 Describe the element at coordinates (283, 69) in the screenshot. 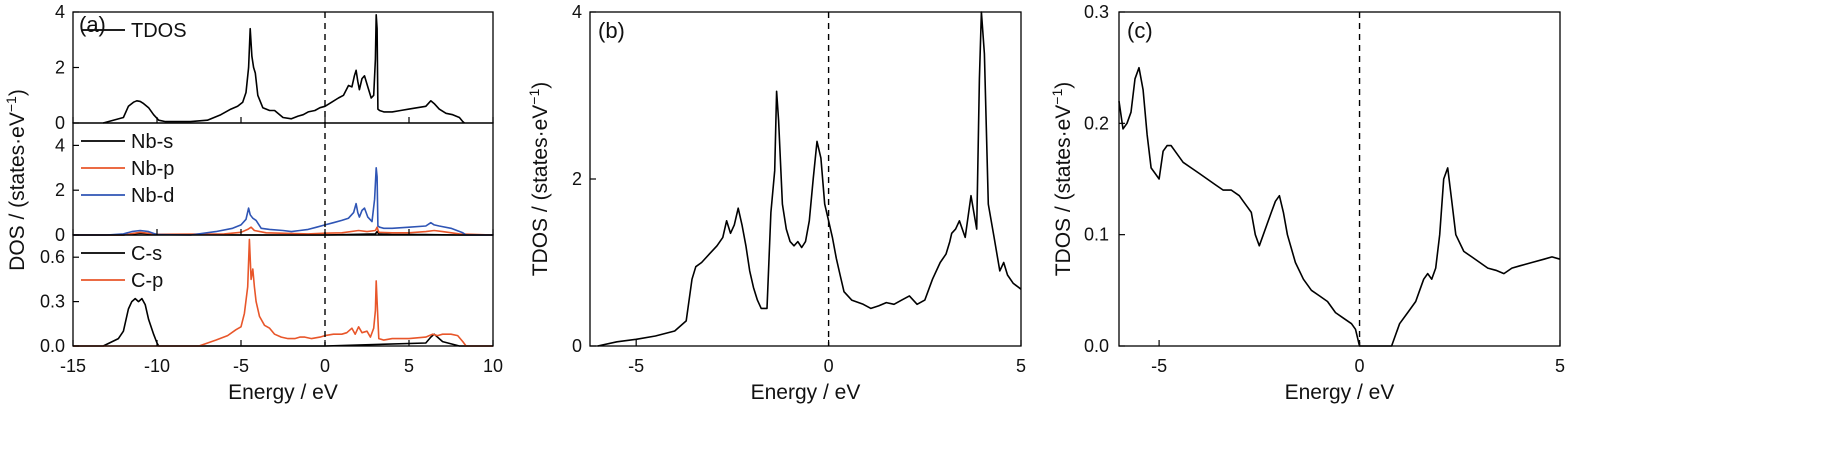

I see `panel-a-series-tdos` at that location.